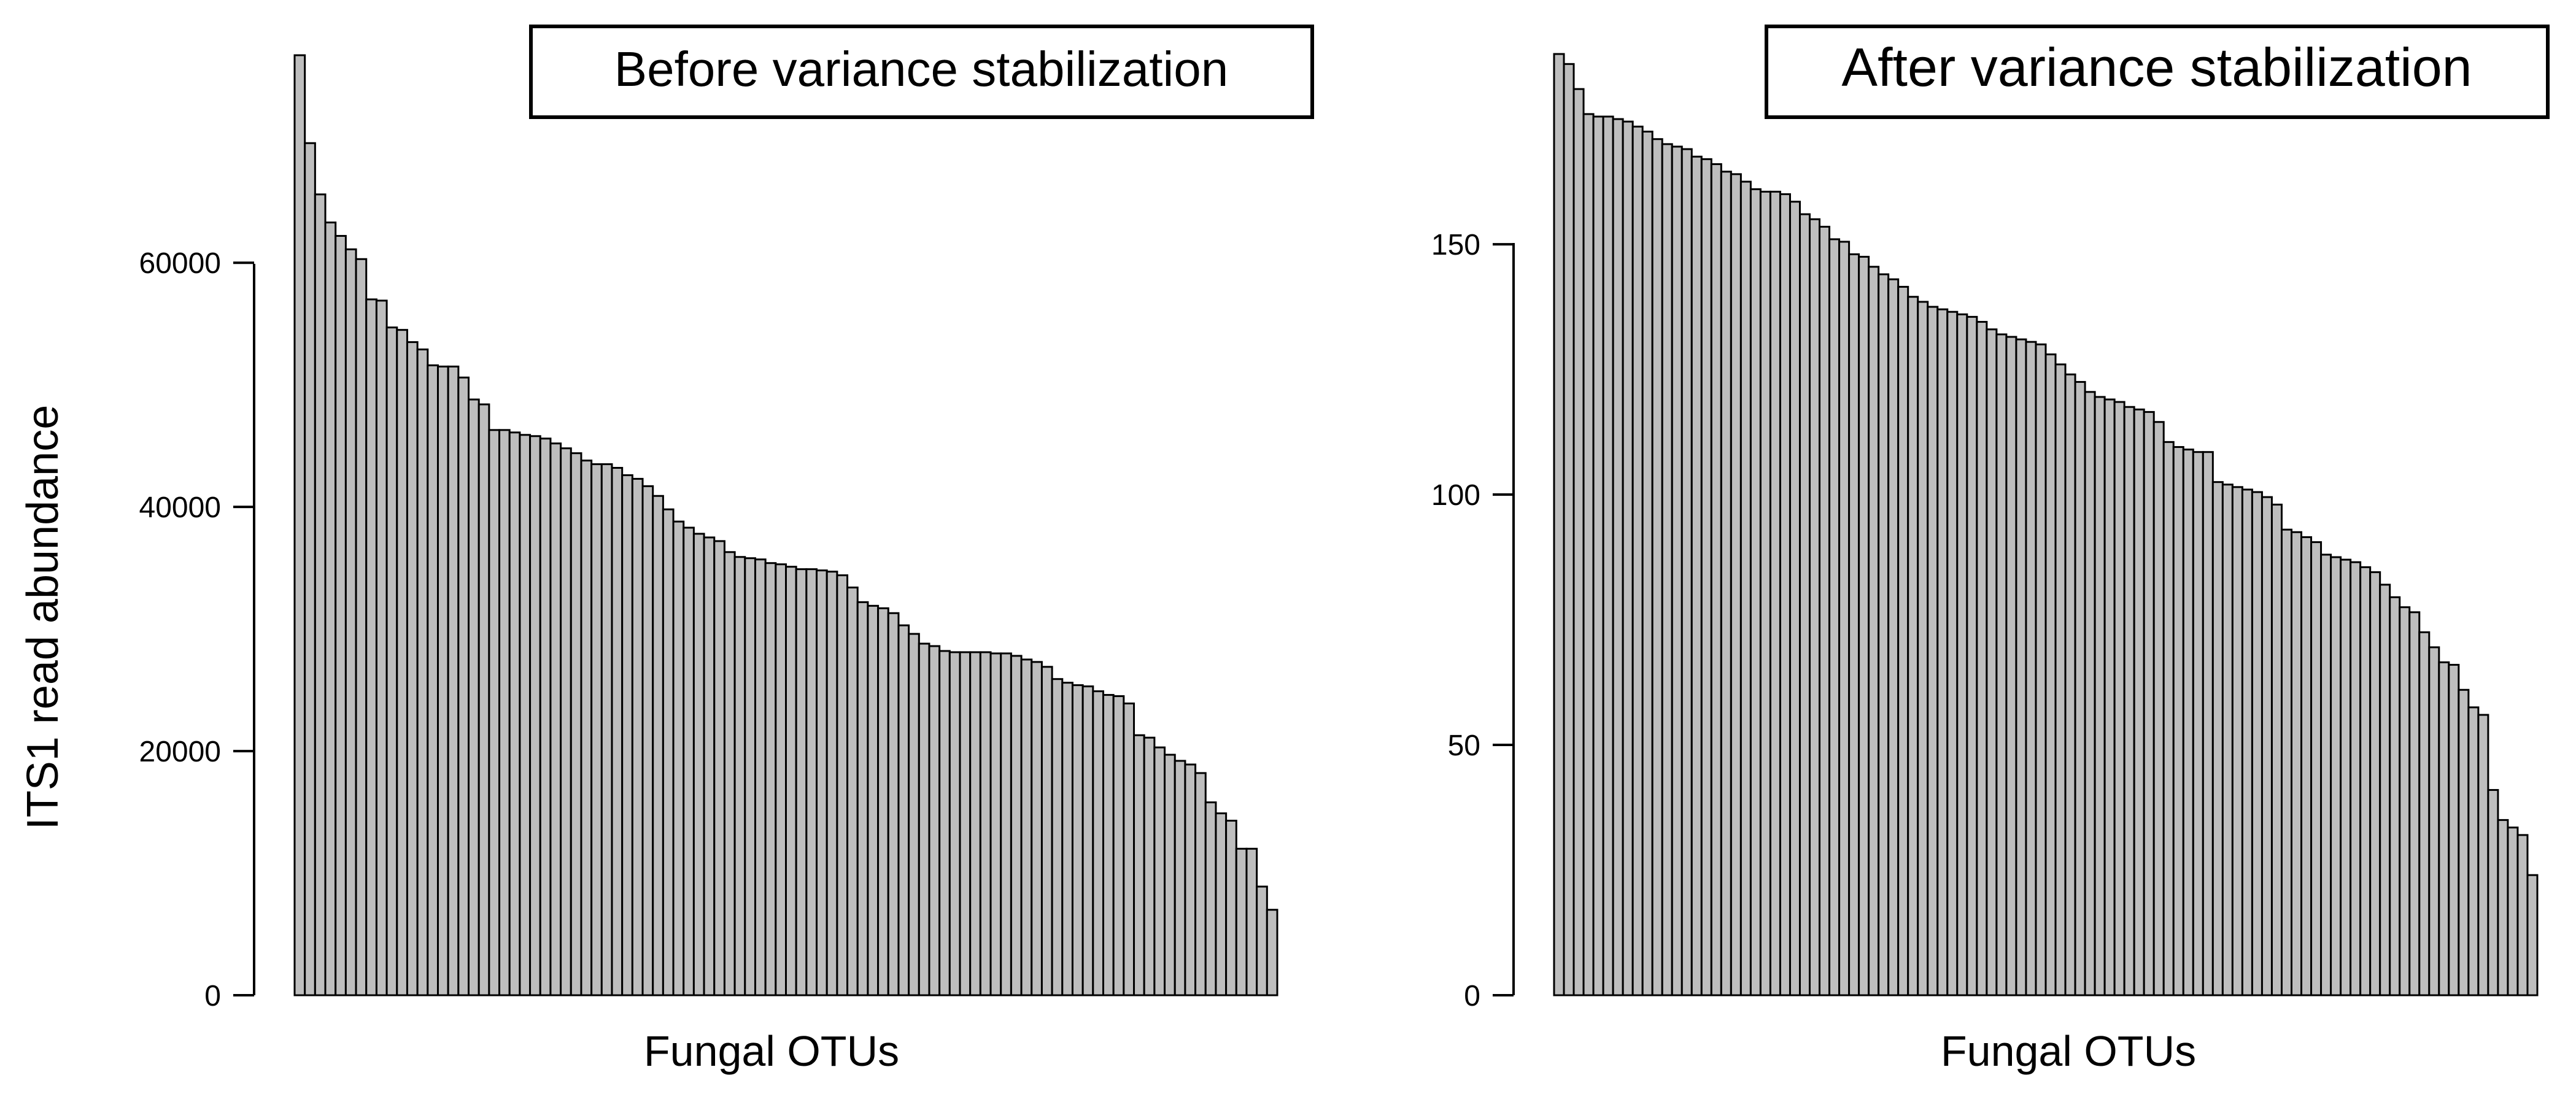  I want to click on legend-box, so click(2157, 72).